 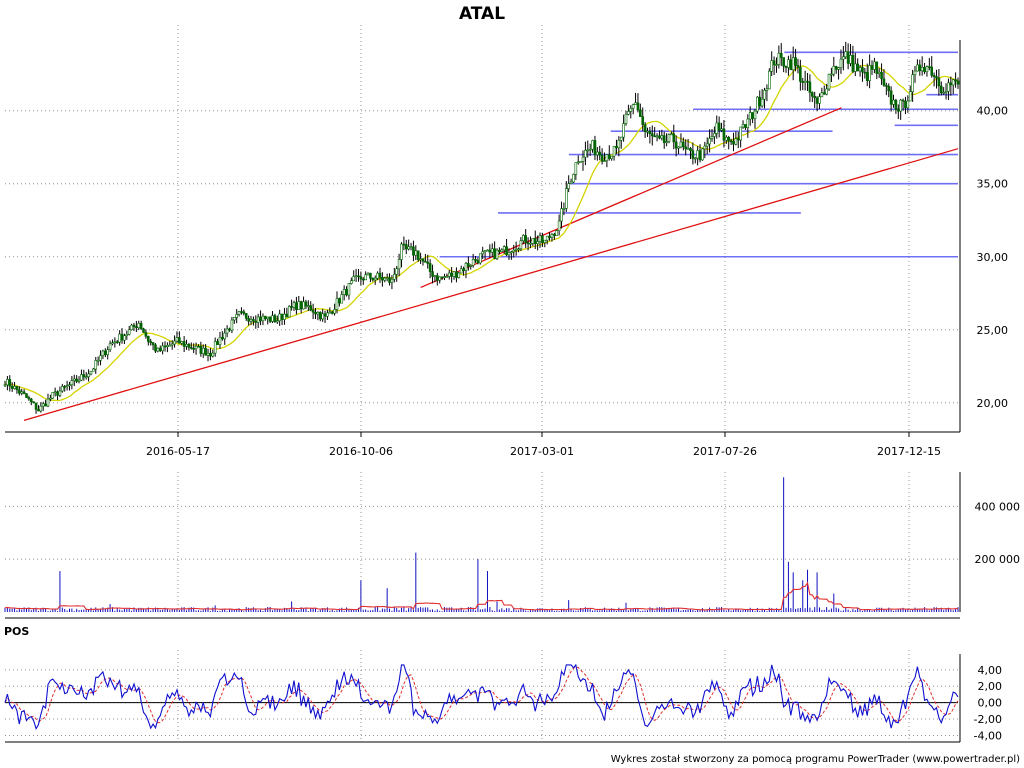 What do you see at coordinates (631, 198) in the screenshot?
I see `trend-line` at bounding box center [631, 198].